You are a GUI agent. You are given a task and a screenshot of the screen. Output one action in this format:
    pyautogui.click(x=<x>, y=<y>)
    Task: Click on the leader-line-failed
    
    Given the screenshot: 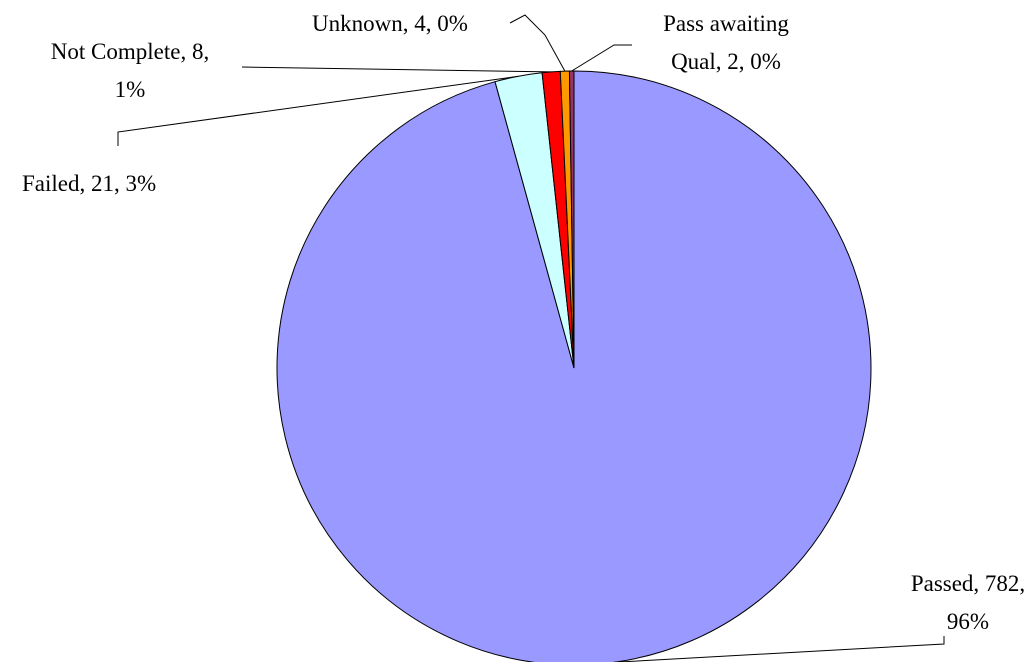 What is the action you would take?
    pyautogui.click(x=318, y=110)
    